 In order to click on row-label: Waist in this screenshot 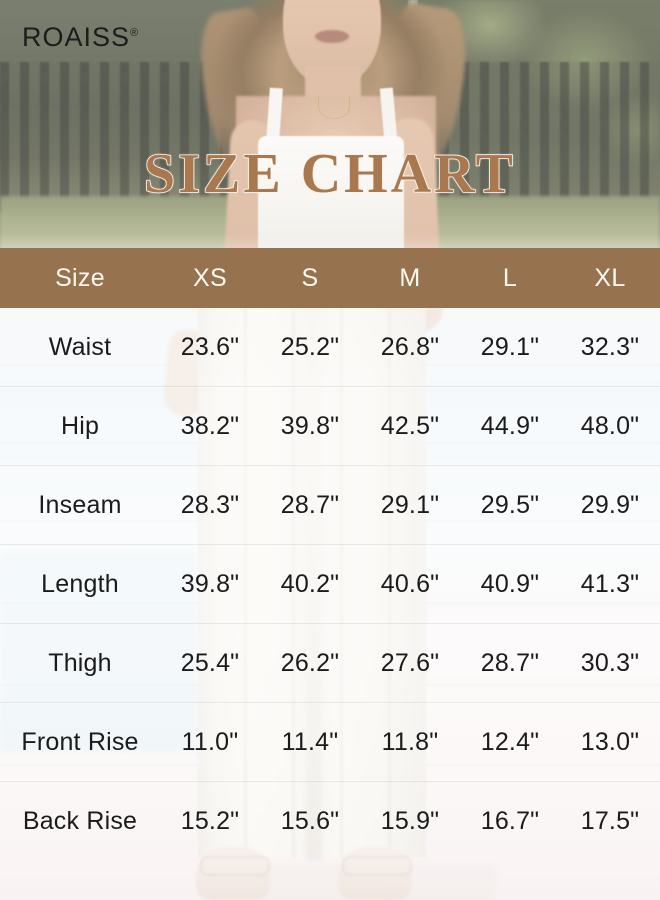, I will do `click(80, 347)`.